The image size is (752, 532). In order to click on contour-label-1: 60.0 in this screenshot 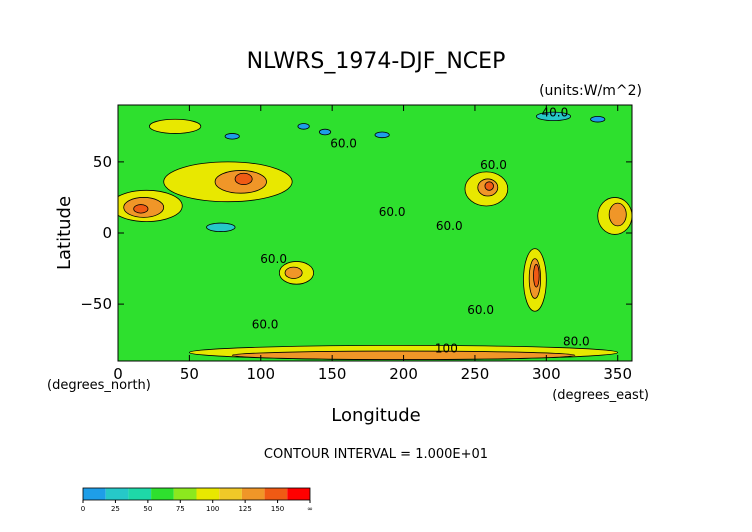, I will do `click(493, 165)`.